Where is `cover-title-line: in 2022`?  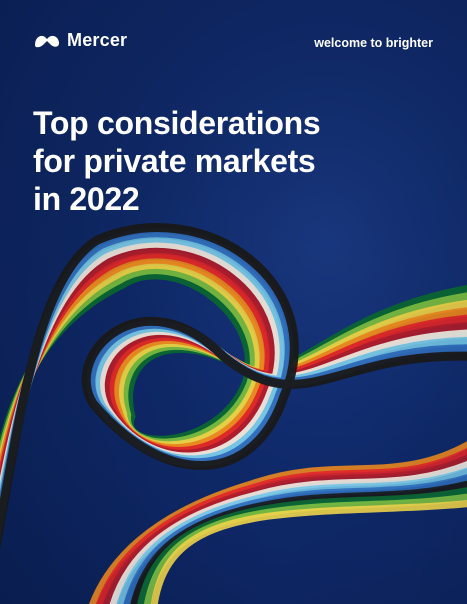
cover-title-line: in 2022 is located at coordinates (86, 199).